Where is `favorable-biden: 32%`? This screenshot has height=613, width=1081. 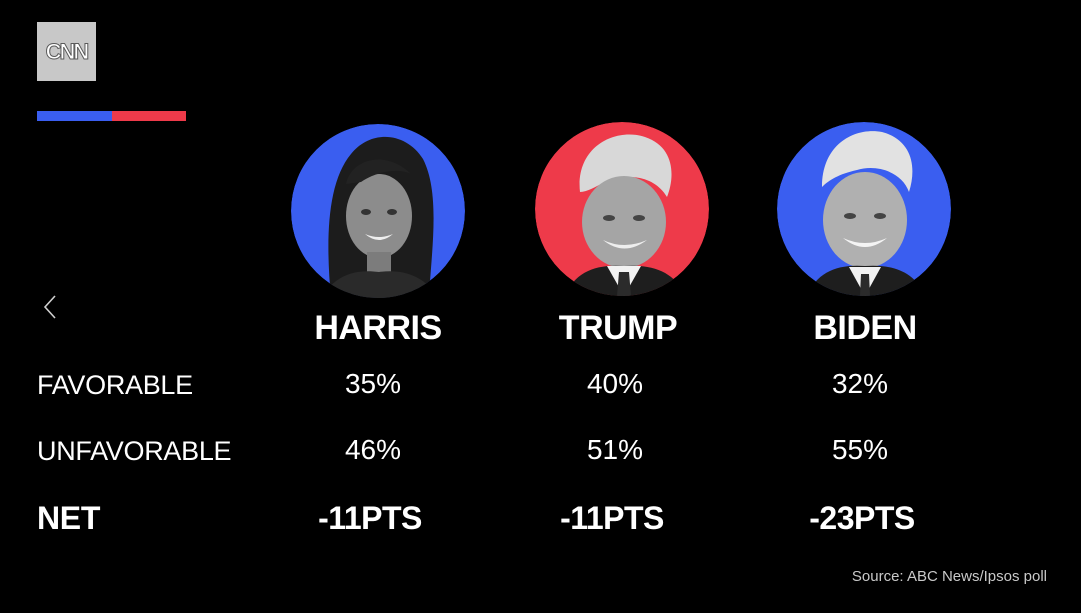 favorable-biden: 32% is located at coordinates (860, 383).